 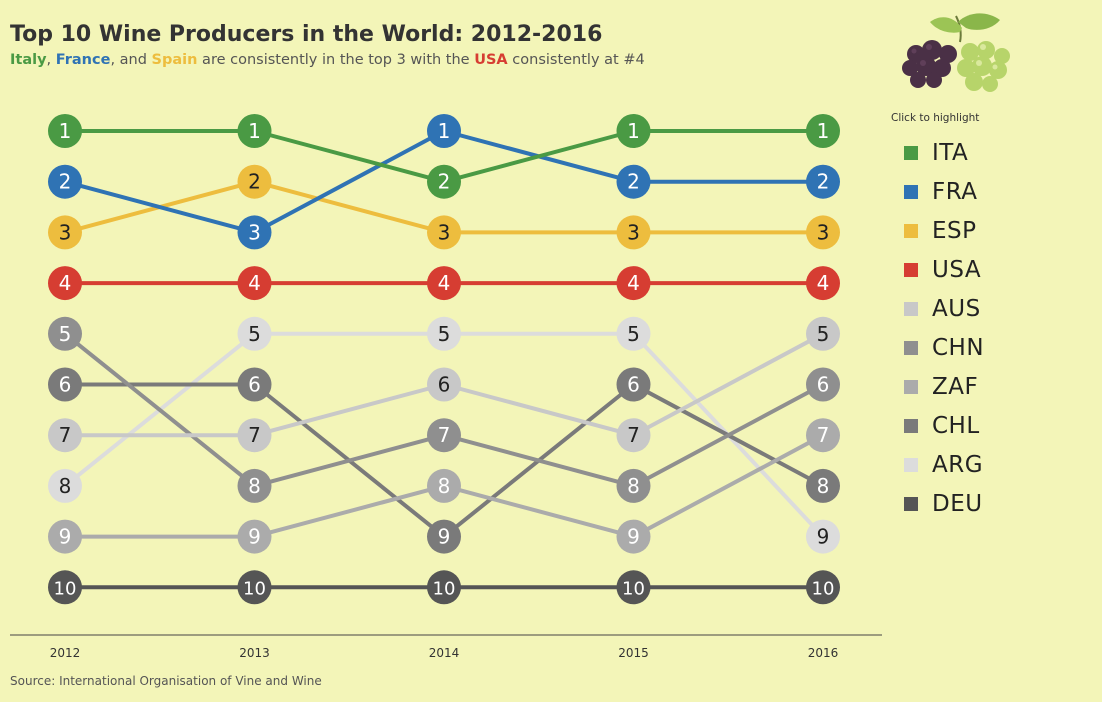 I want to click on data-point-fra: 1, so click(x=444, y=131).